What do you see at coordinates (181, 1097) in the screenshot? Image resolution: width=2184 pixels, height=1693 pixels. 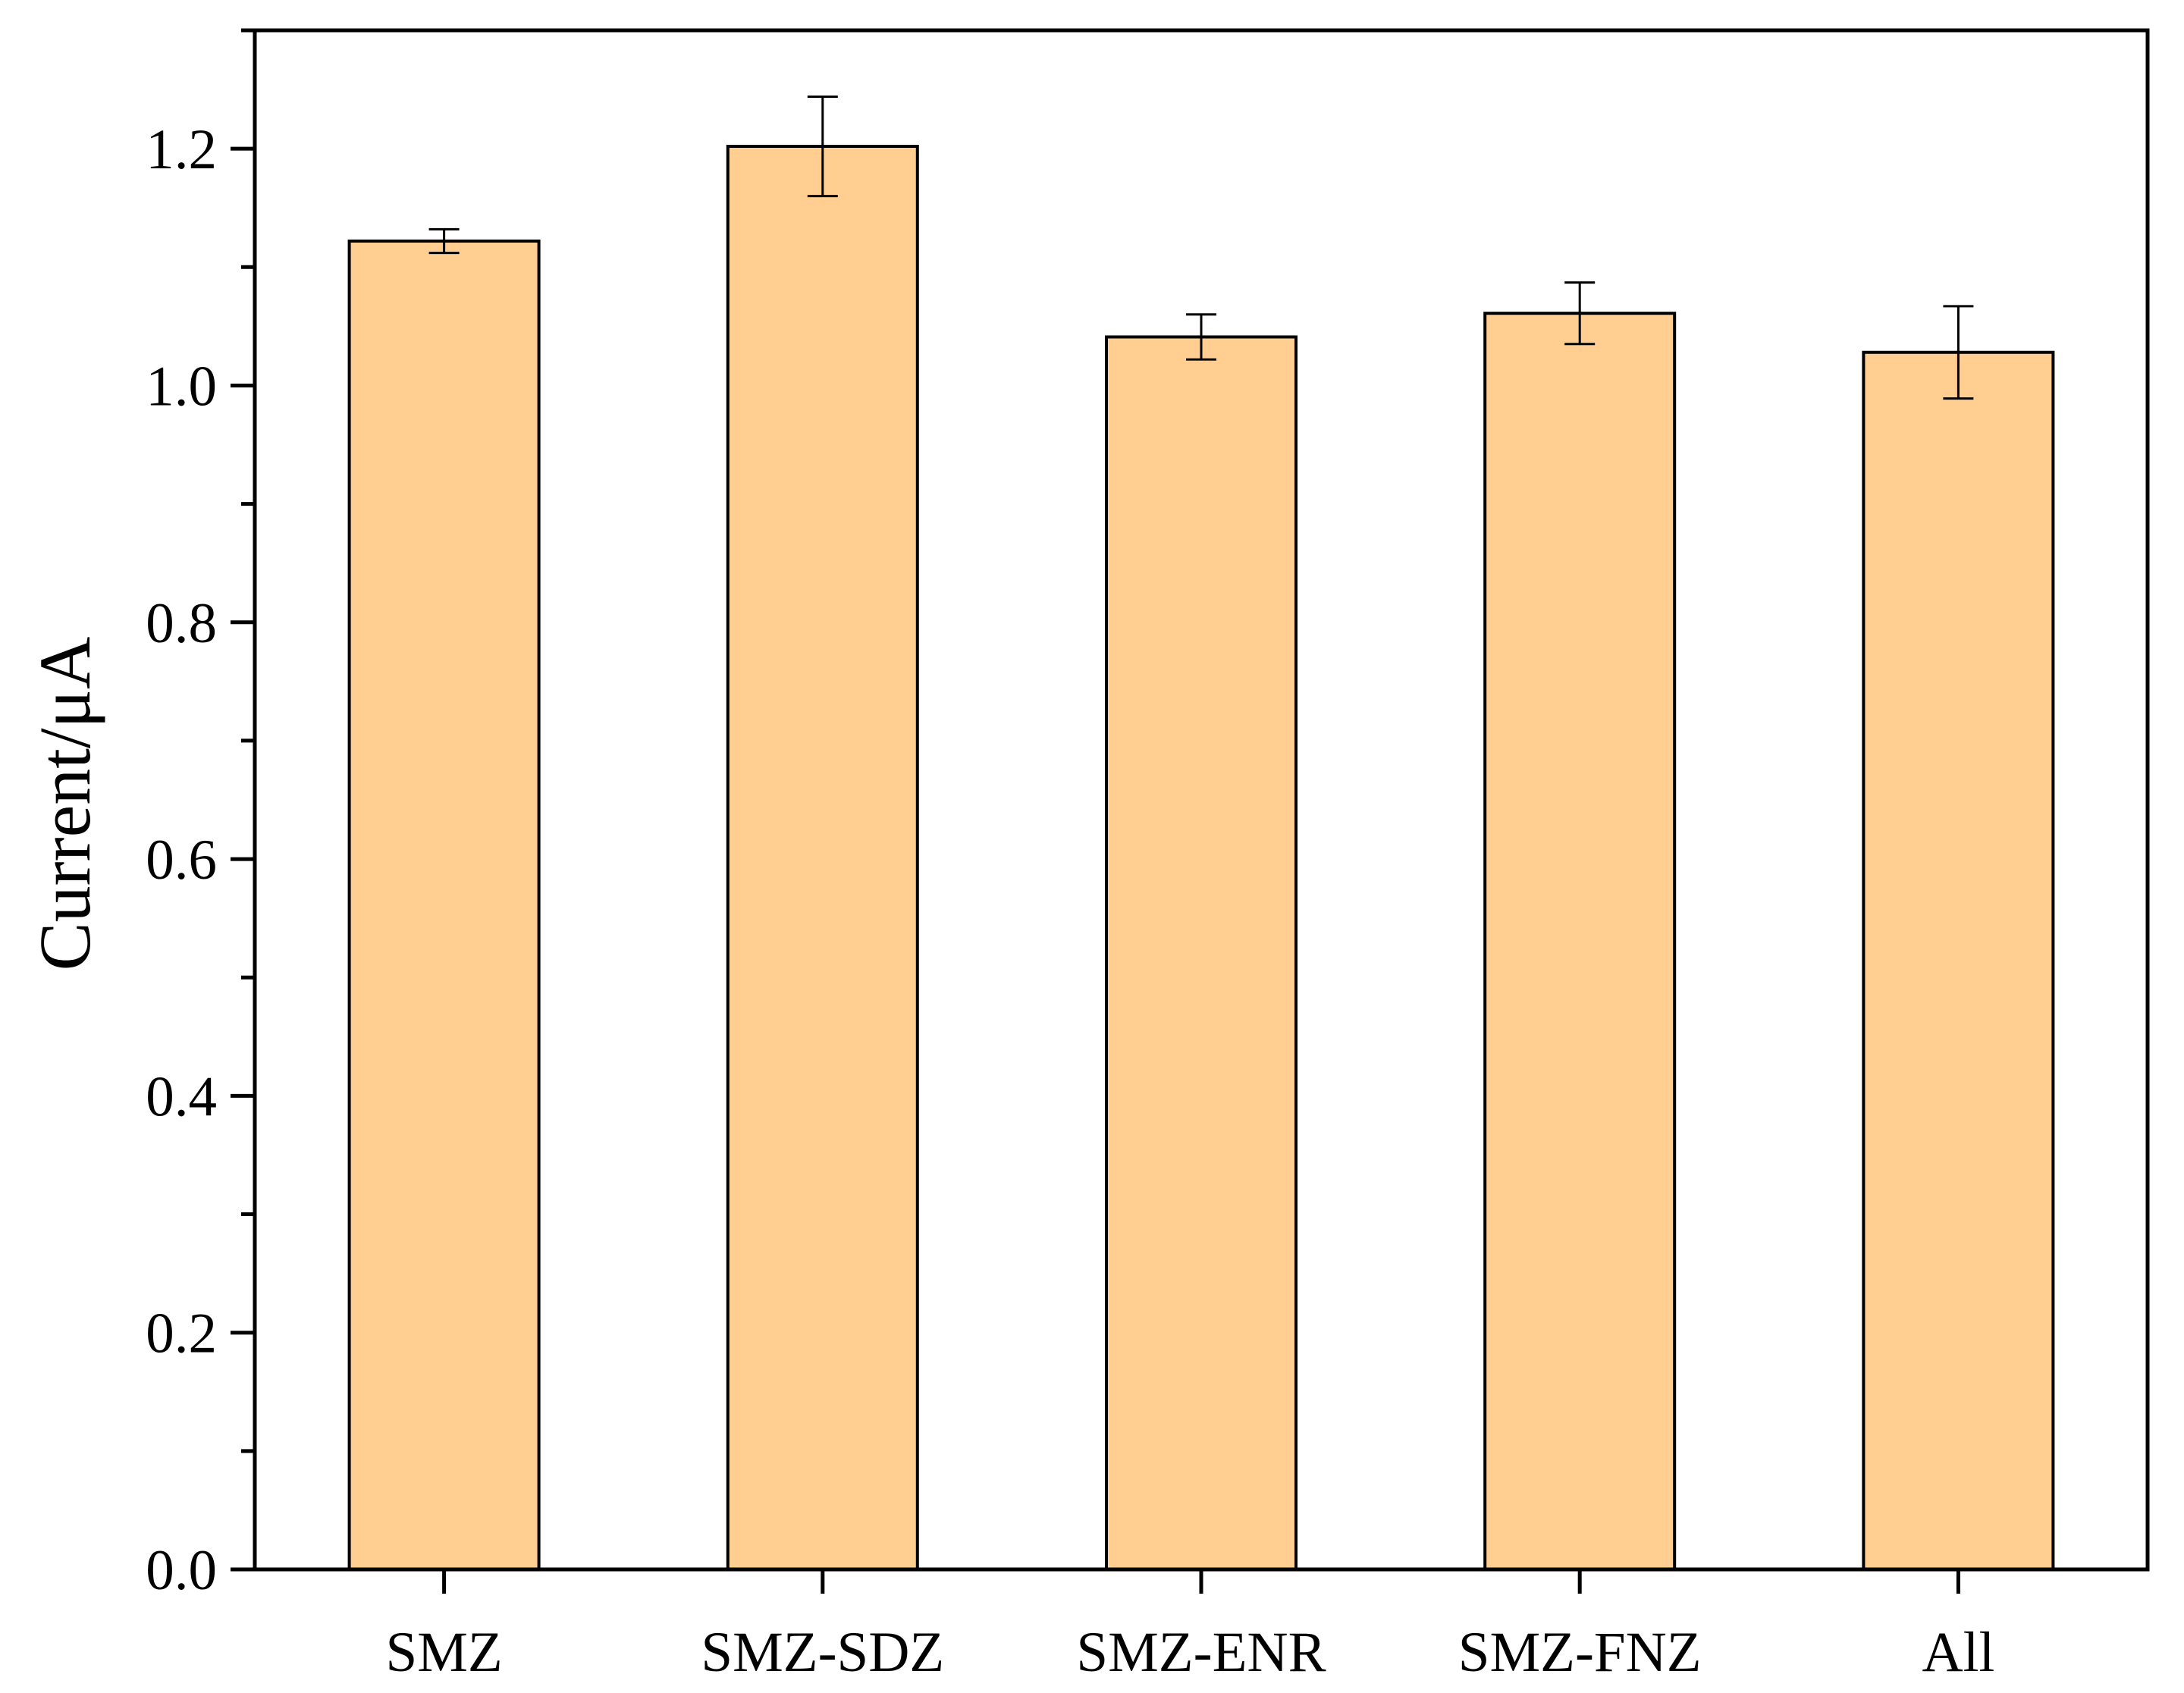 I see `y-tick-label: 0.4` at bounding box center [181, 1097].